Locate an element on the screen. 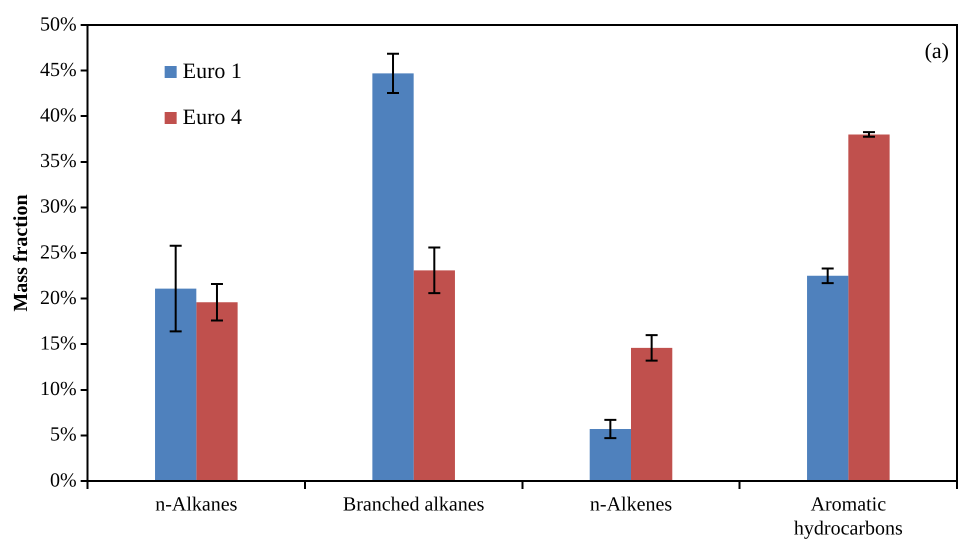 This screenshot has width=959, height=545. y-tick-label: 5% is located at coordinates (63, 435).